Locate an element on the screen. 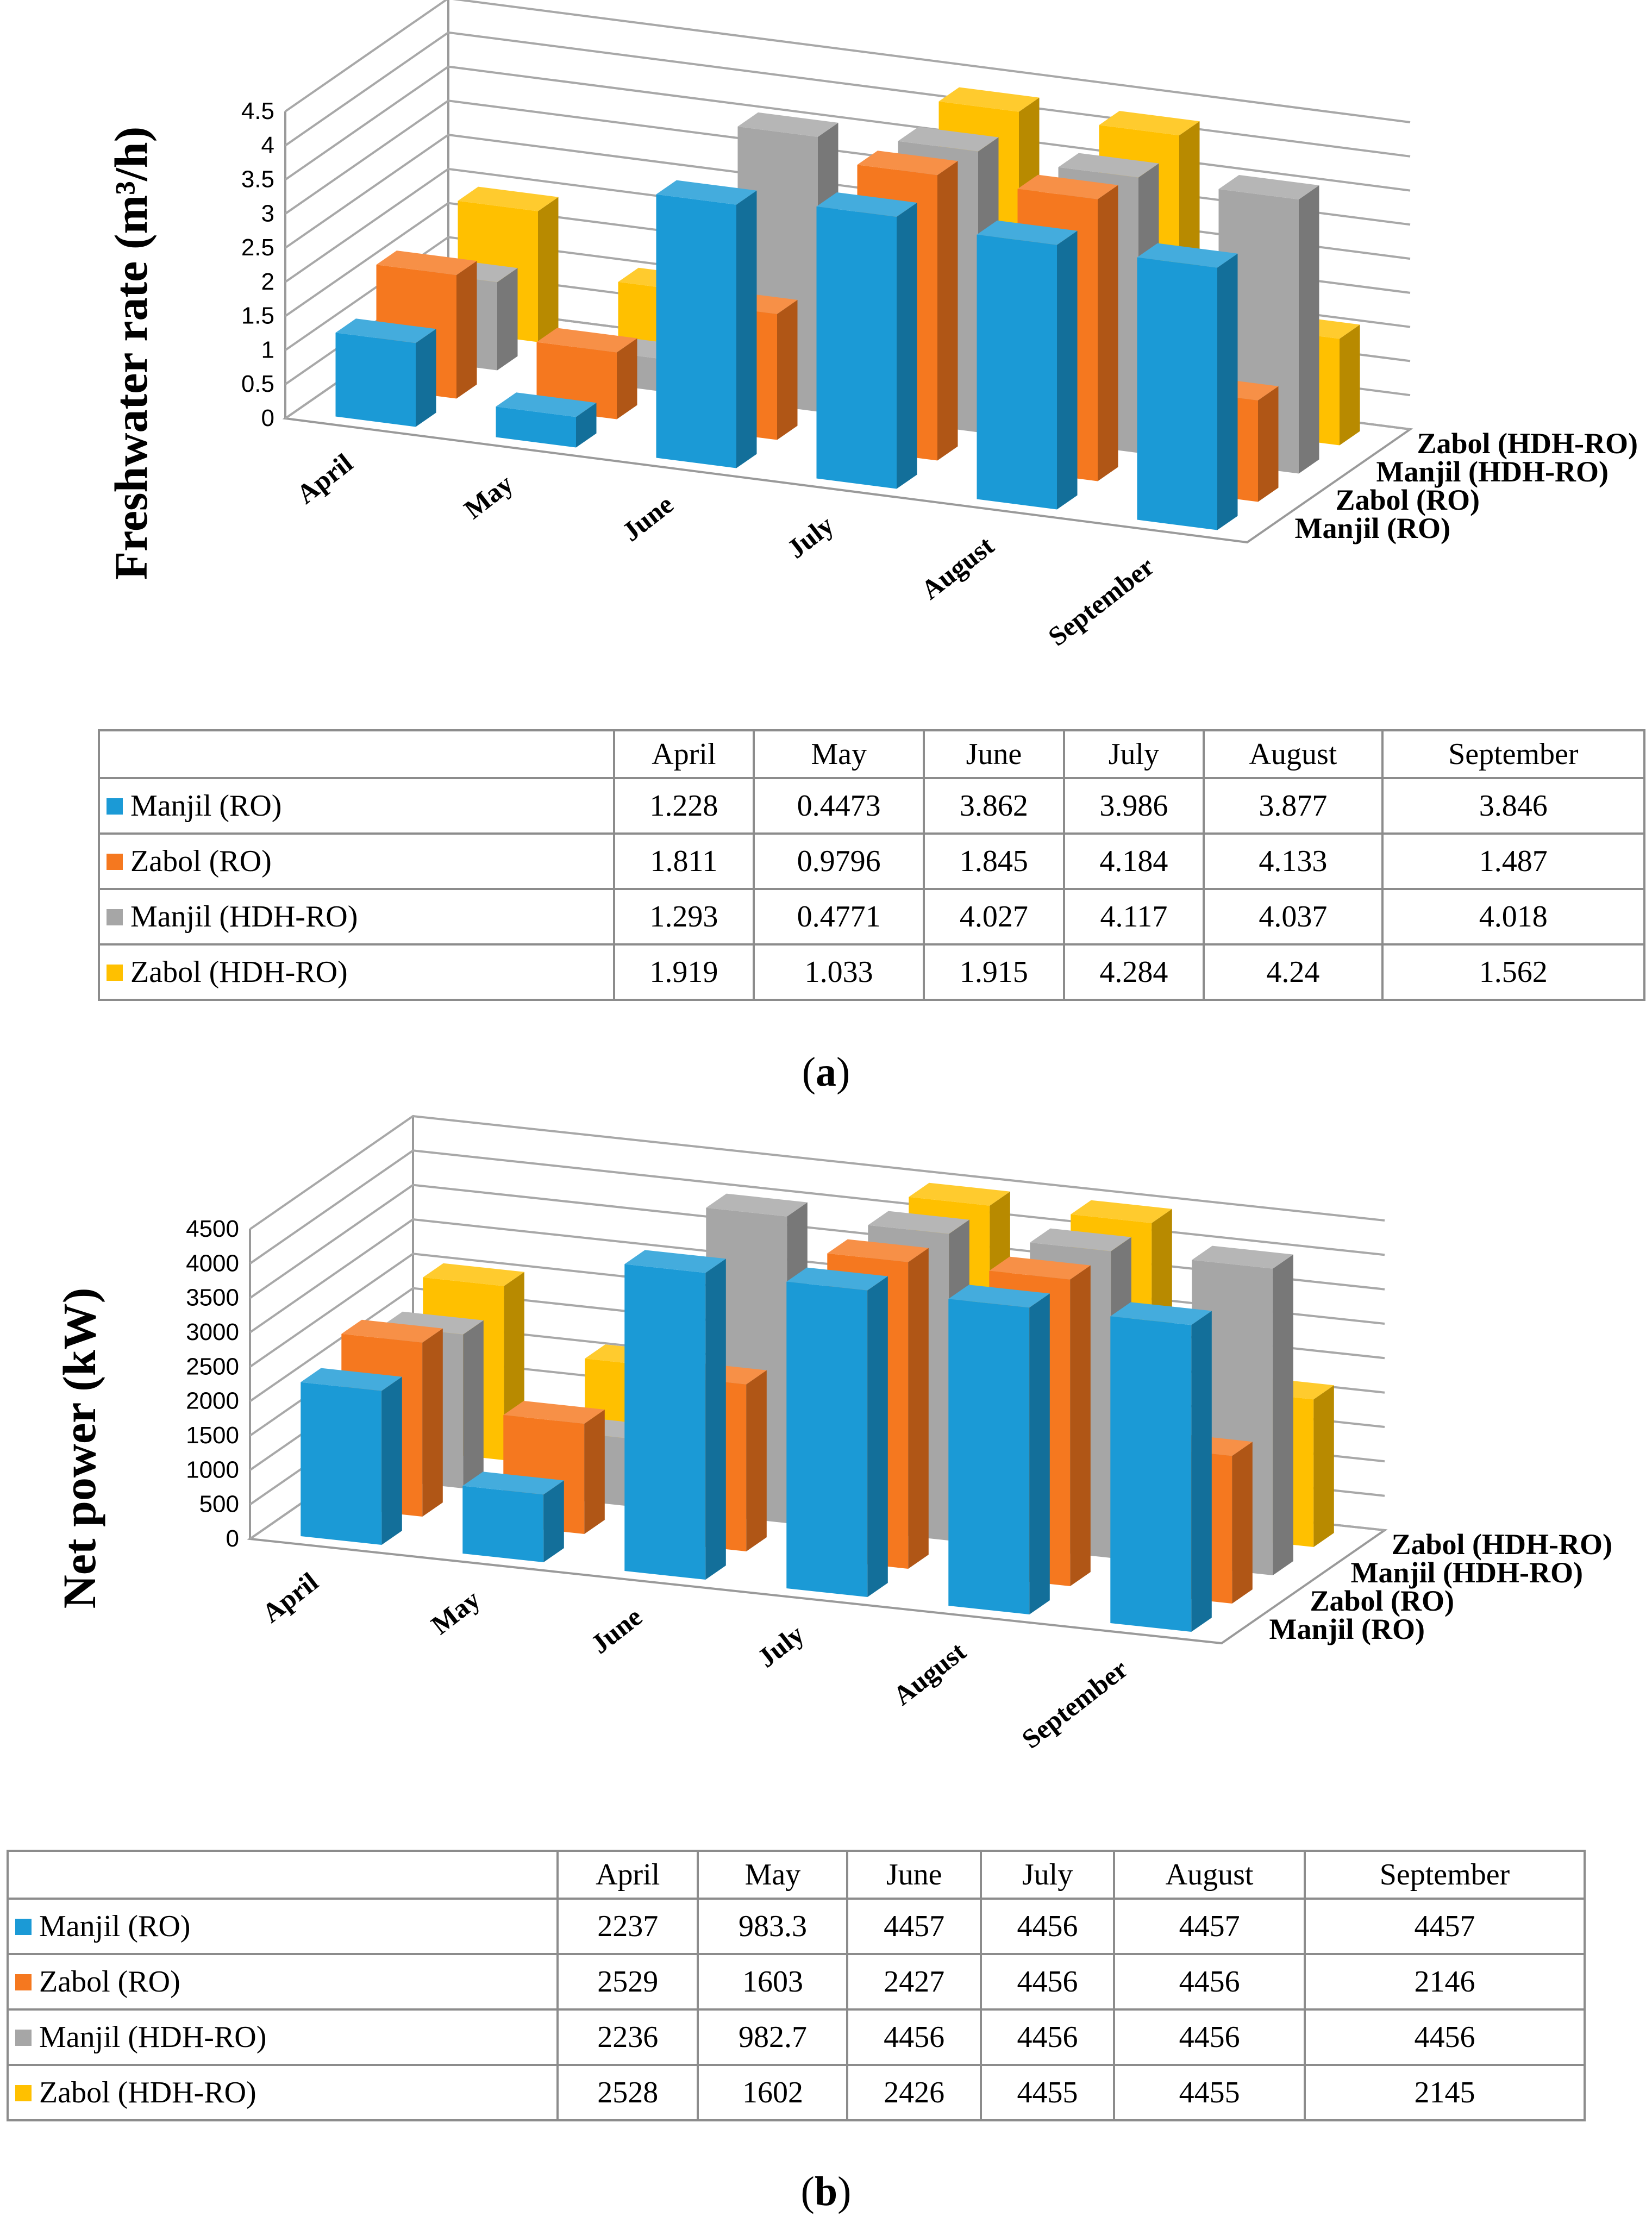 The image size is (1652, 2229). y-tick-label: 0.5 is located at coordinates (257, 384).